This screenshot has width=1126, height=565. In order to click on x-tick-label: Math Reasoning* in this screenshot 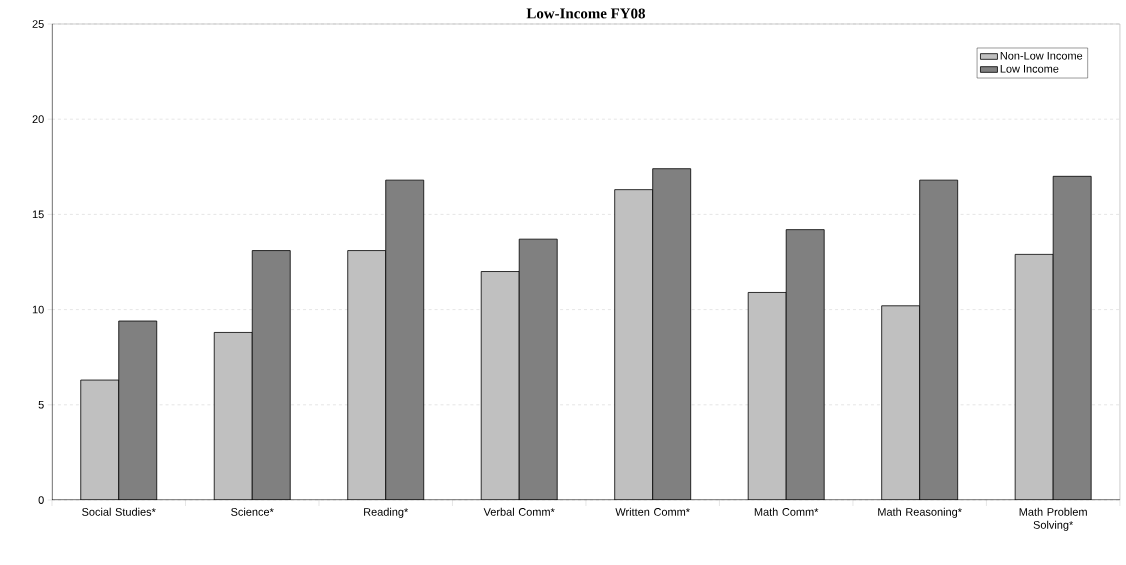, I will do `click(920, 512)`.